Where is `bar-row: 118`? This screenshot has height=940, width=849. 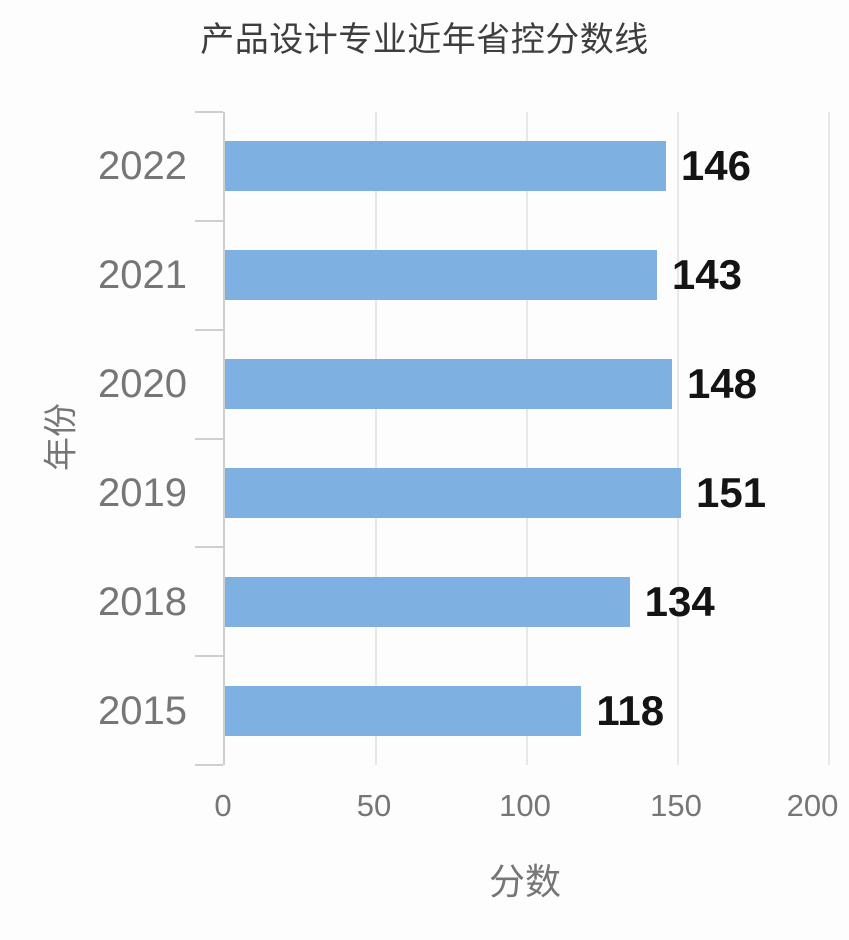
bar-row: 118 is located at coordinates (527, 710).